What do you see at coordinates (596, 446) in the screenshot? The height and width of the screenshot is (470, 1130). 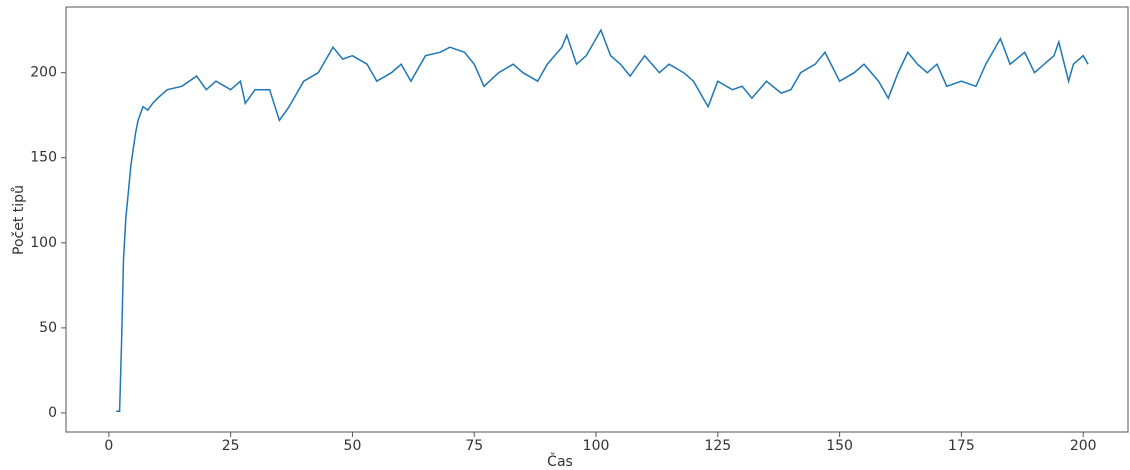 I see `x-tick-label: 100` at bounding box center [596, 446].